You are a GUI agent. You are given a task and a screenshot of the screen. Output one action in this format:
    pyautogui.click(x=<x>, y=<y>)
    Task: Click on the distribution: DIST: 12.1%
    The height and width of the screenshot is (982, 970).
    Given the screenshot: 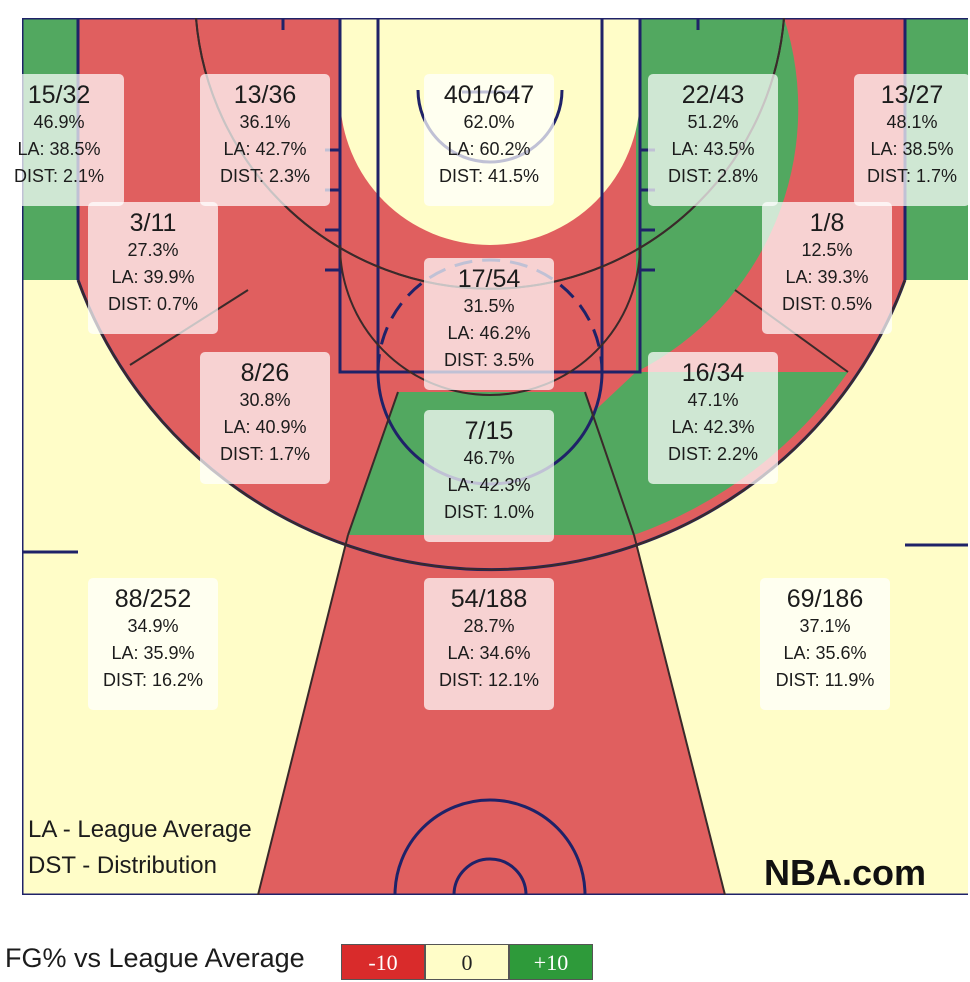 What is the action you would take?
    pyautogui.click(x=489, y=680)
    